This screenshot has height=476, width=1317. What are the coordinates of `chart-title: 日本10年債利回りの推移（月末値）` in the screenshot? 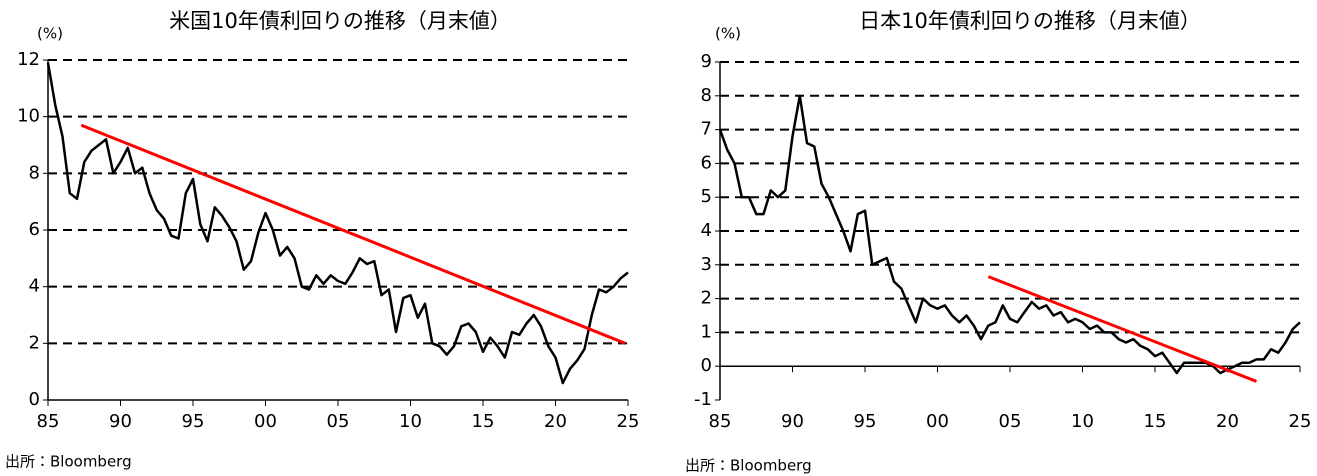 It's located at (1030, 21).